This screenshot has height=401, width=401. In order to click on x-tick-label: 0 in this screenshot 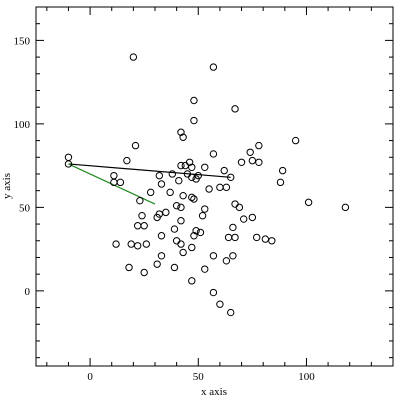, I will do `click(90, 377)`.